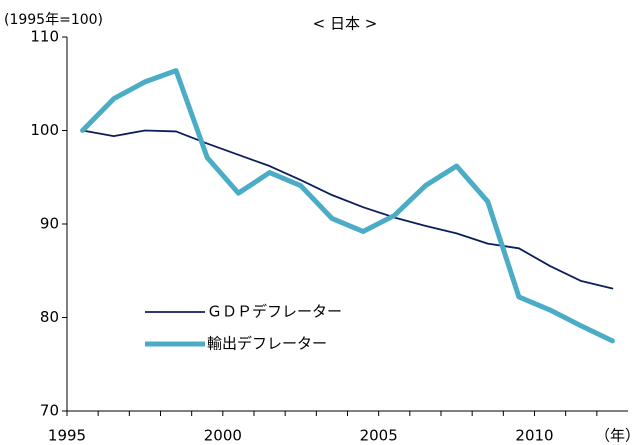 The width and height of the screenshot is (642, 445). Describe the element at coordinates (49, 224) in the screenshot. I see `y-tick-label: 90` at that location.